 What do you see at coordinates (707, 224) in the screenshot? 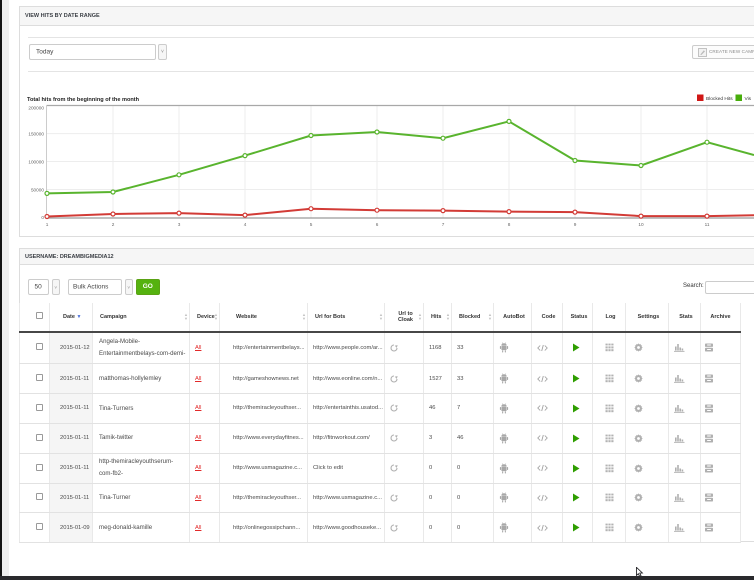
I see `svg-text: 11` at bounding box center [707, 224].